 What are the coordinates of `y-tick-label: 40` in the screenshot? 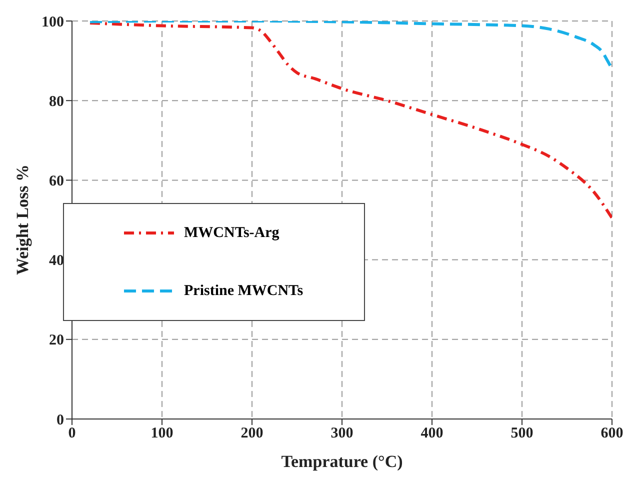 It's located at (56, 261).